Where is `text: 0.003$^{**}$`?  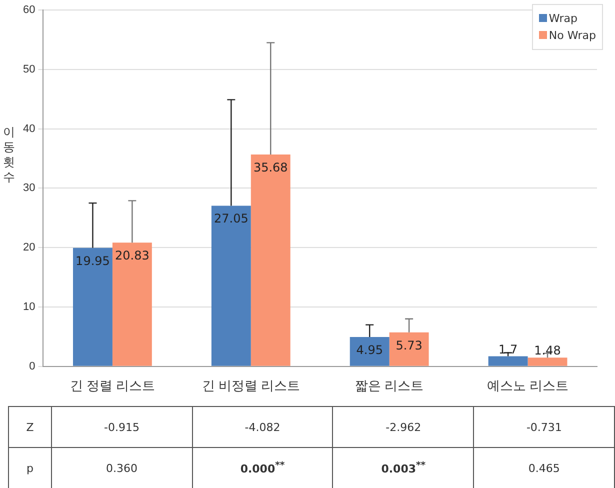 text: 0.003$^{**}$ is located at coordinates (403, 468).